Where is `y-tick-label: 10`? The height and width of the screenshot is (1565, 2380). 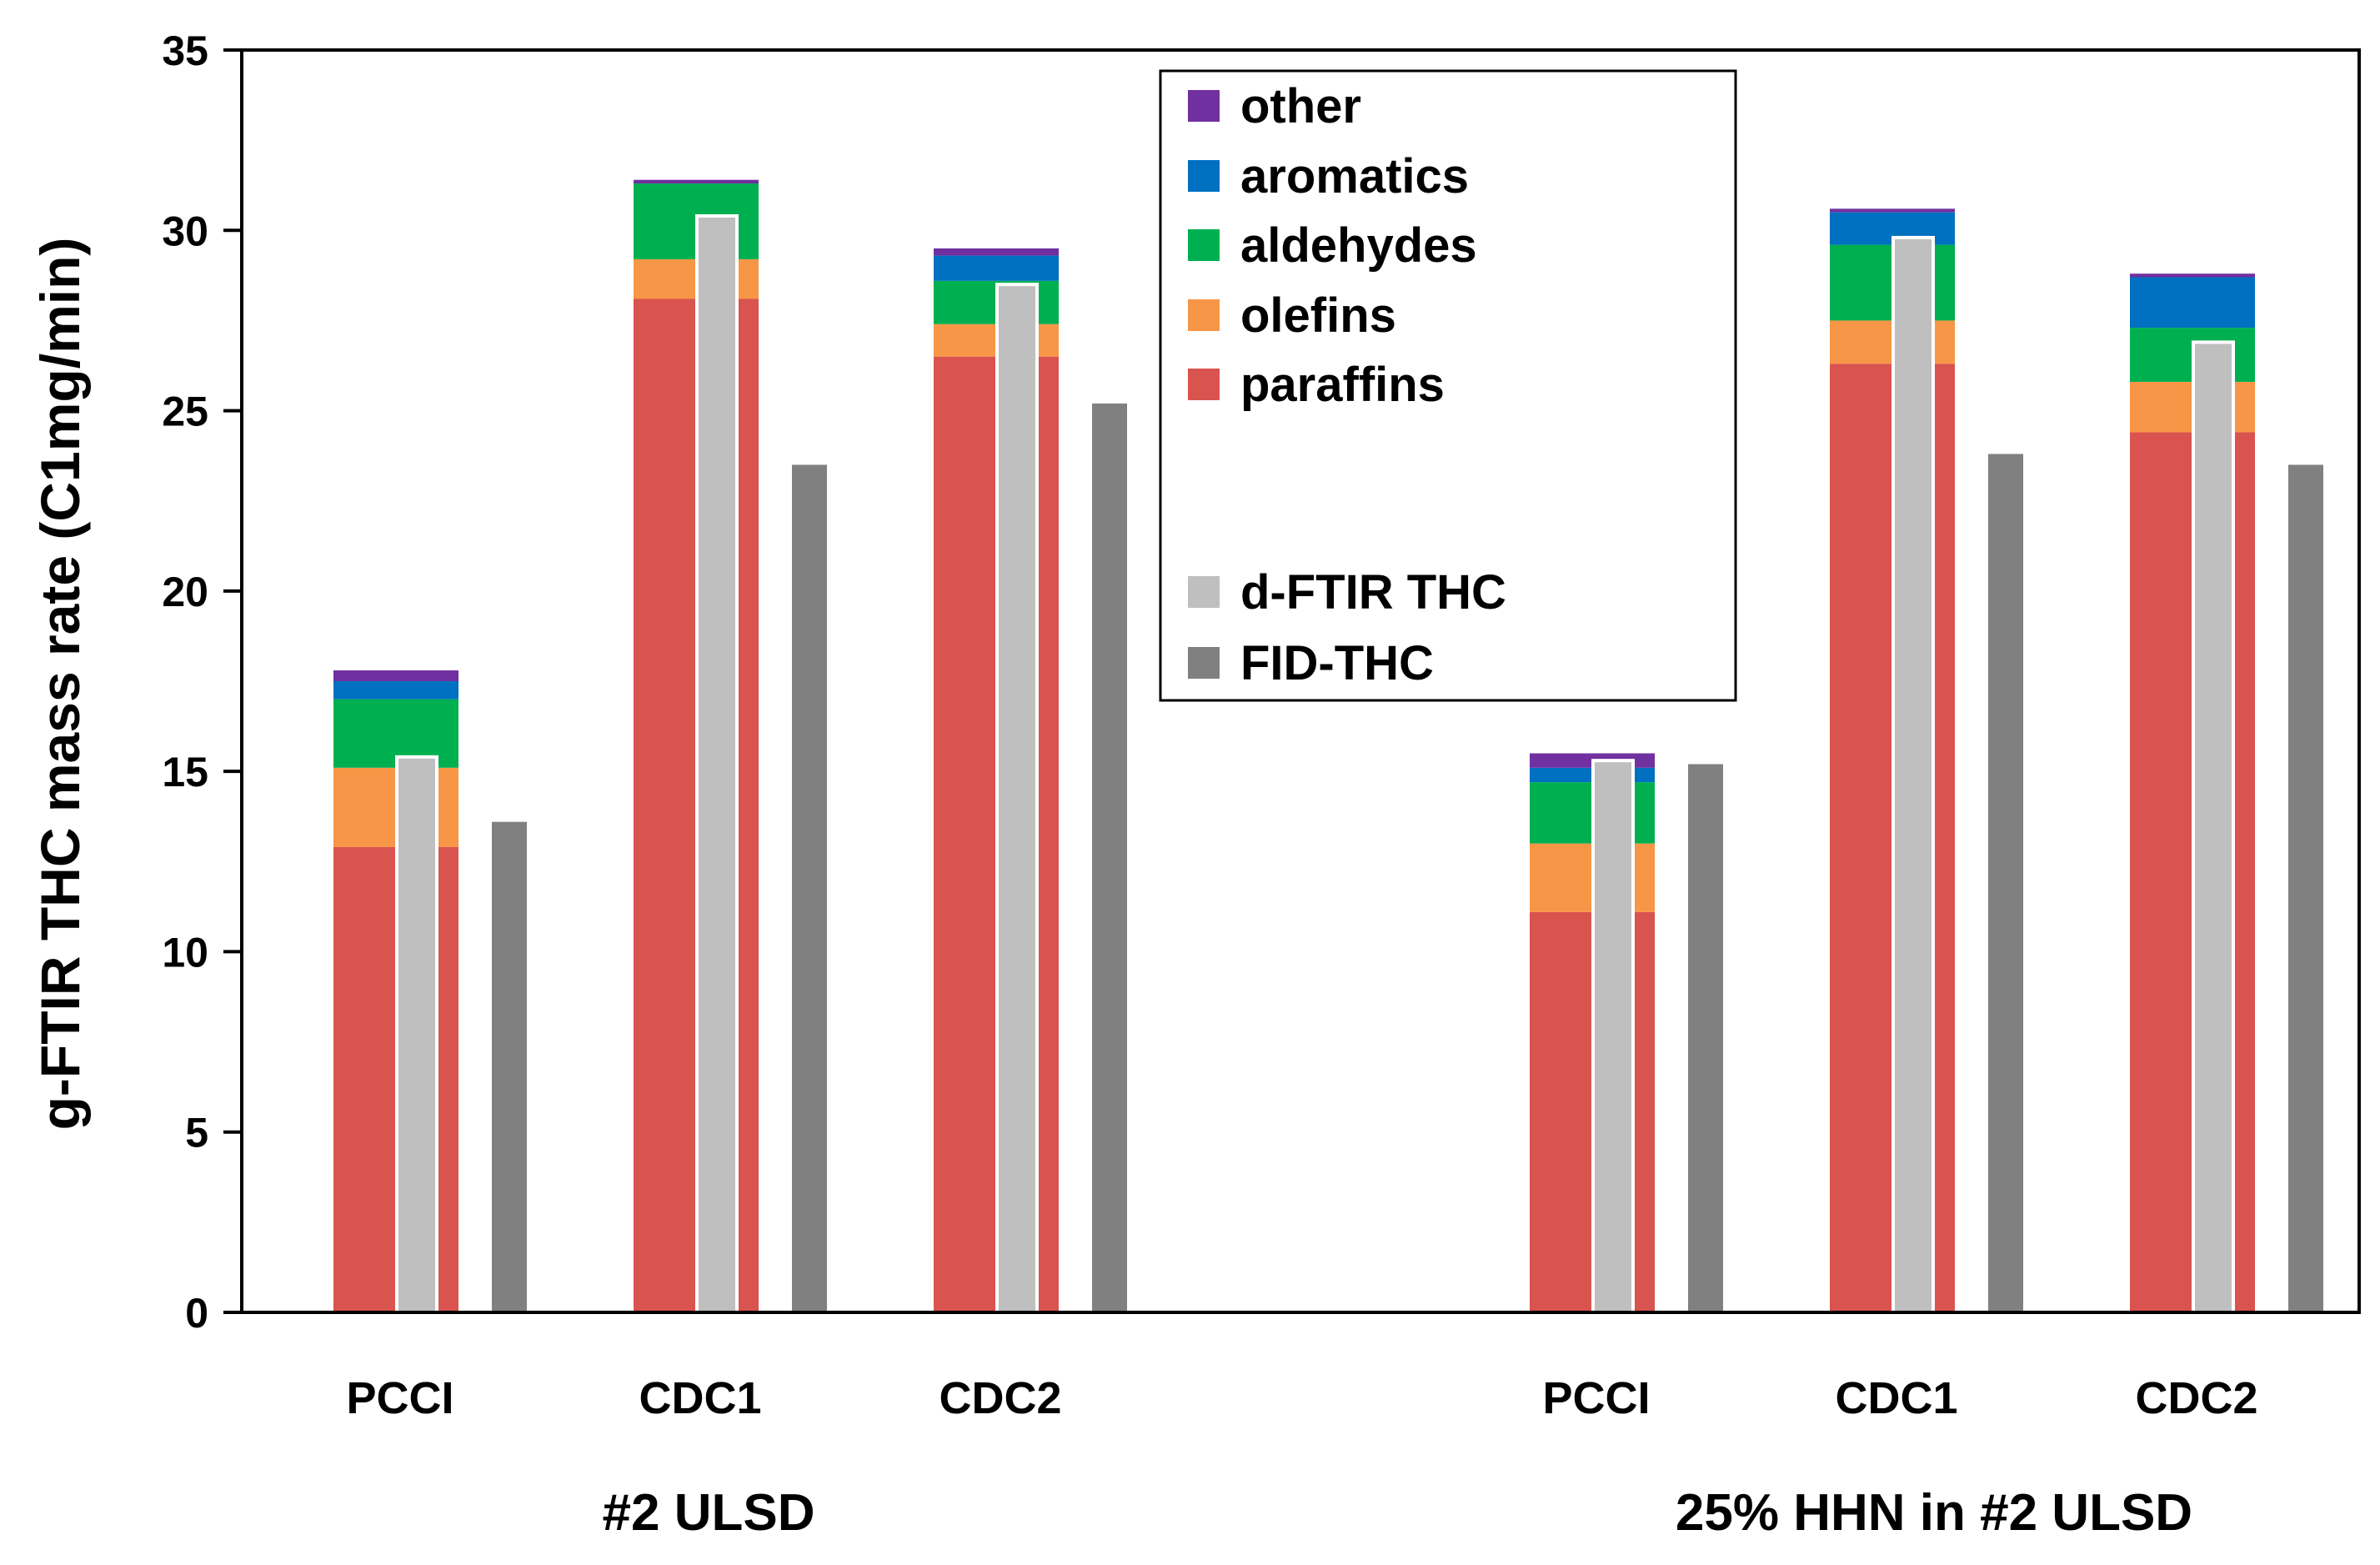 y-tick-label: 10 is located at coordinates (185, 952).